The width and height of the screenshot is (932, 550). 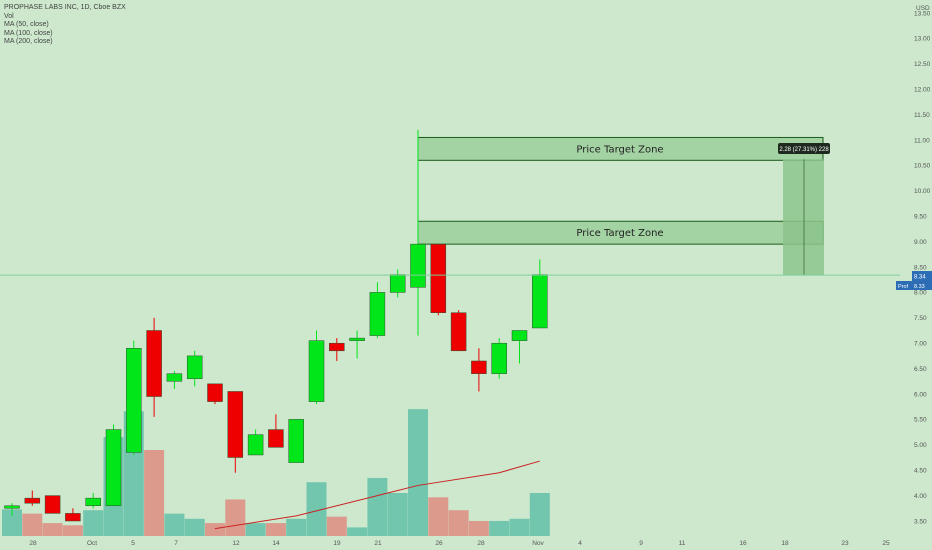 I want to click on legend-ma50: MA (50, close), so click(x=26, y=24).